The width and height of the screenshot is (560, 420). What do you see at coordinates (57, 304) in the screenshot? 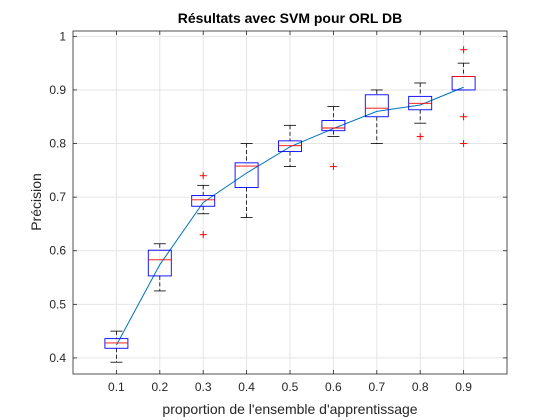
I see `y-tick-label: 0.5` at bounding box center [57, 304].